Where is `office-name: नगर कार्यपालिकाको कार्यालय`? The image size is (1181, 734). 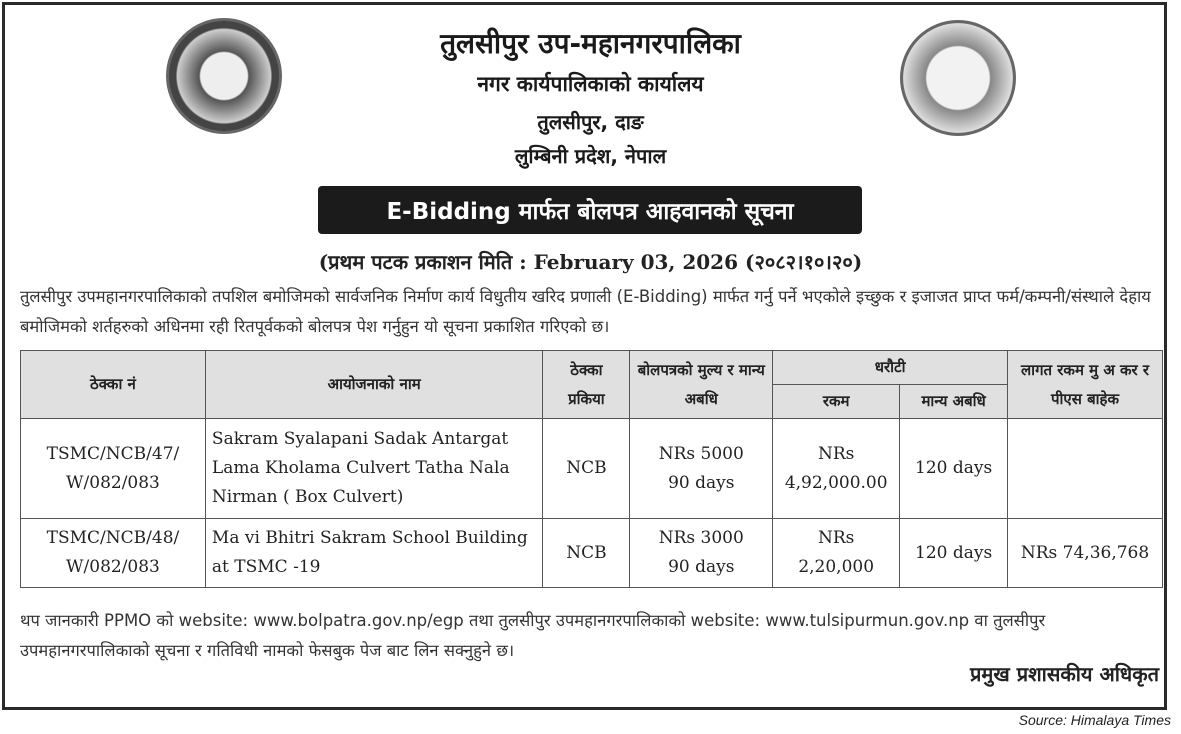
office-name: नगर कार्यपालिकाको कार्यालय is located at coordinates (590, 84).